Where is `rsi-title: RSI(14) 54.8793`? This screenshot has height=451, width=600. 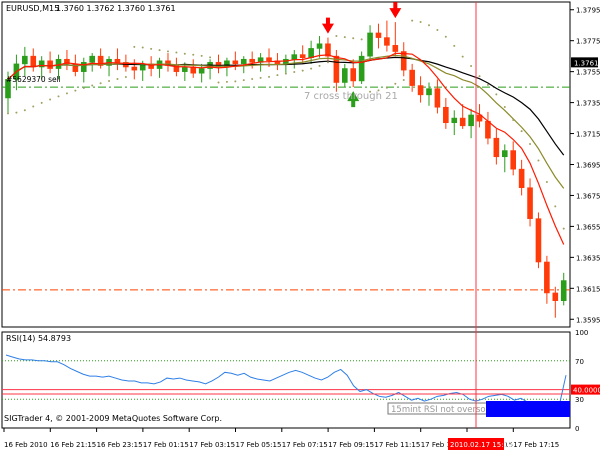
rsi-title: RSI(14) 54.8793 is located at coordinates (38, 338).